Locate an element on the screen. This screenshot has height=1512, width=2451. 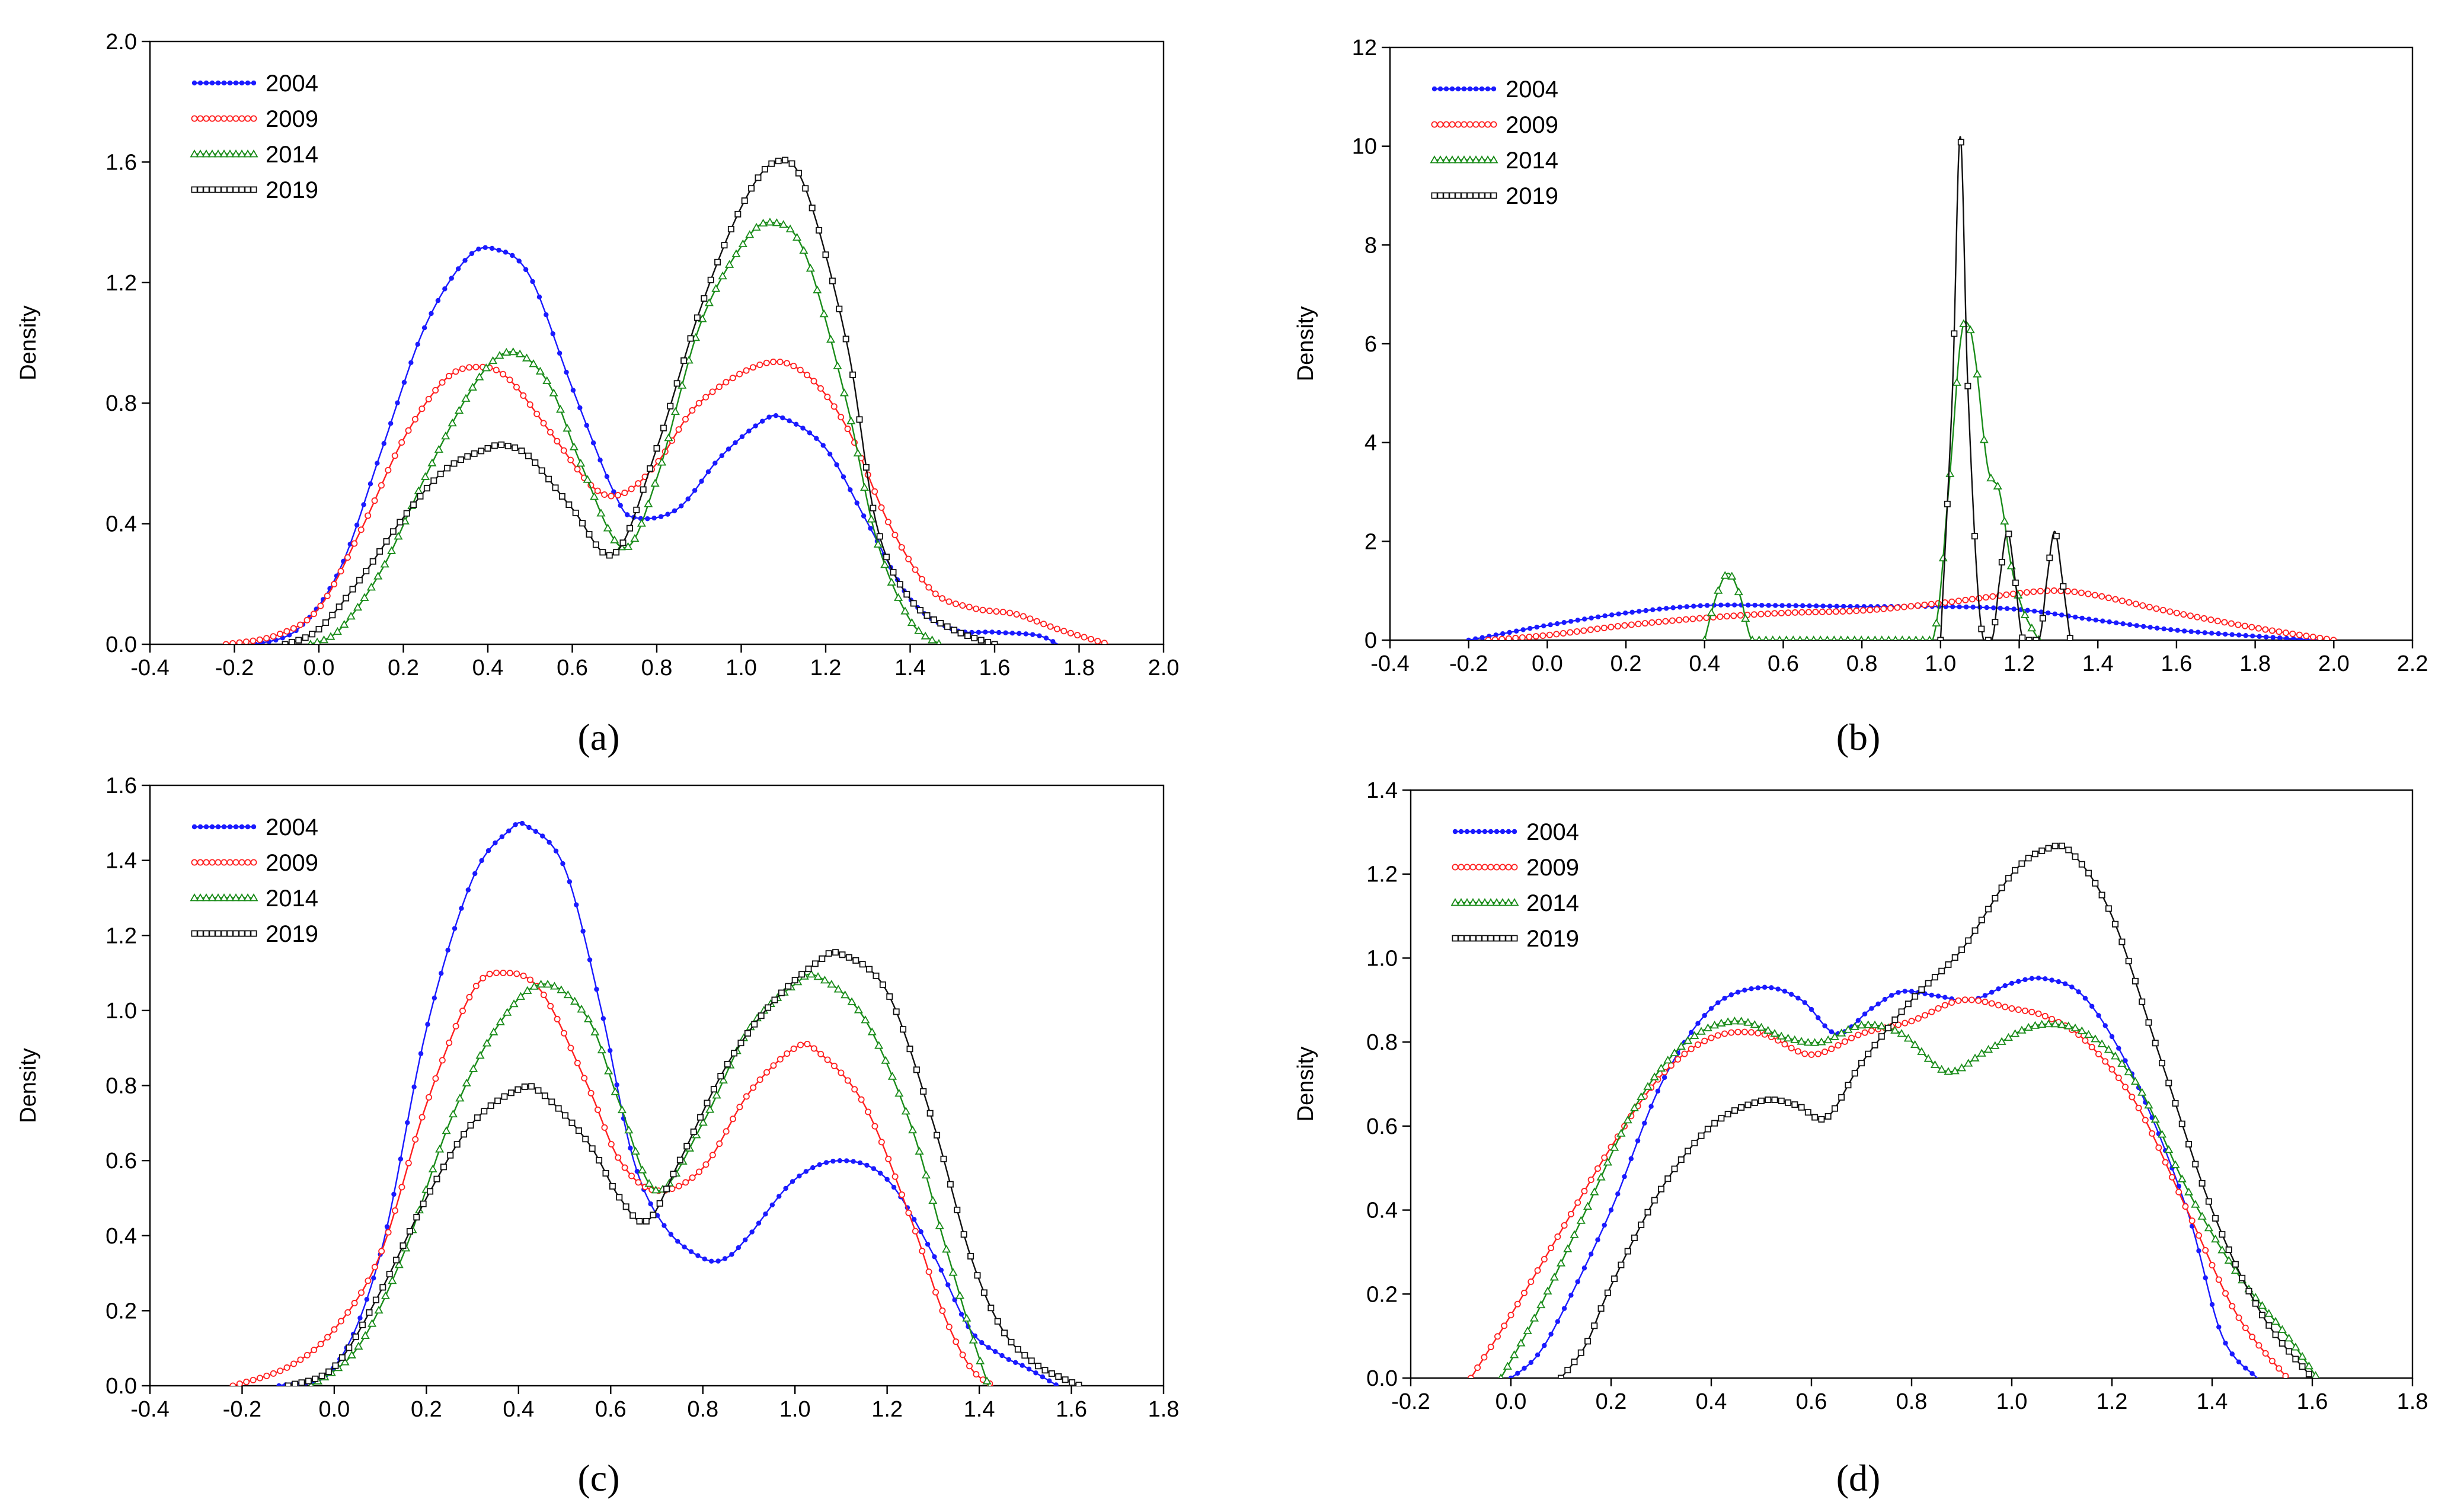
series-2009 is located at coordinates (665, 501).